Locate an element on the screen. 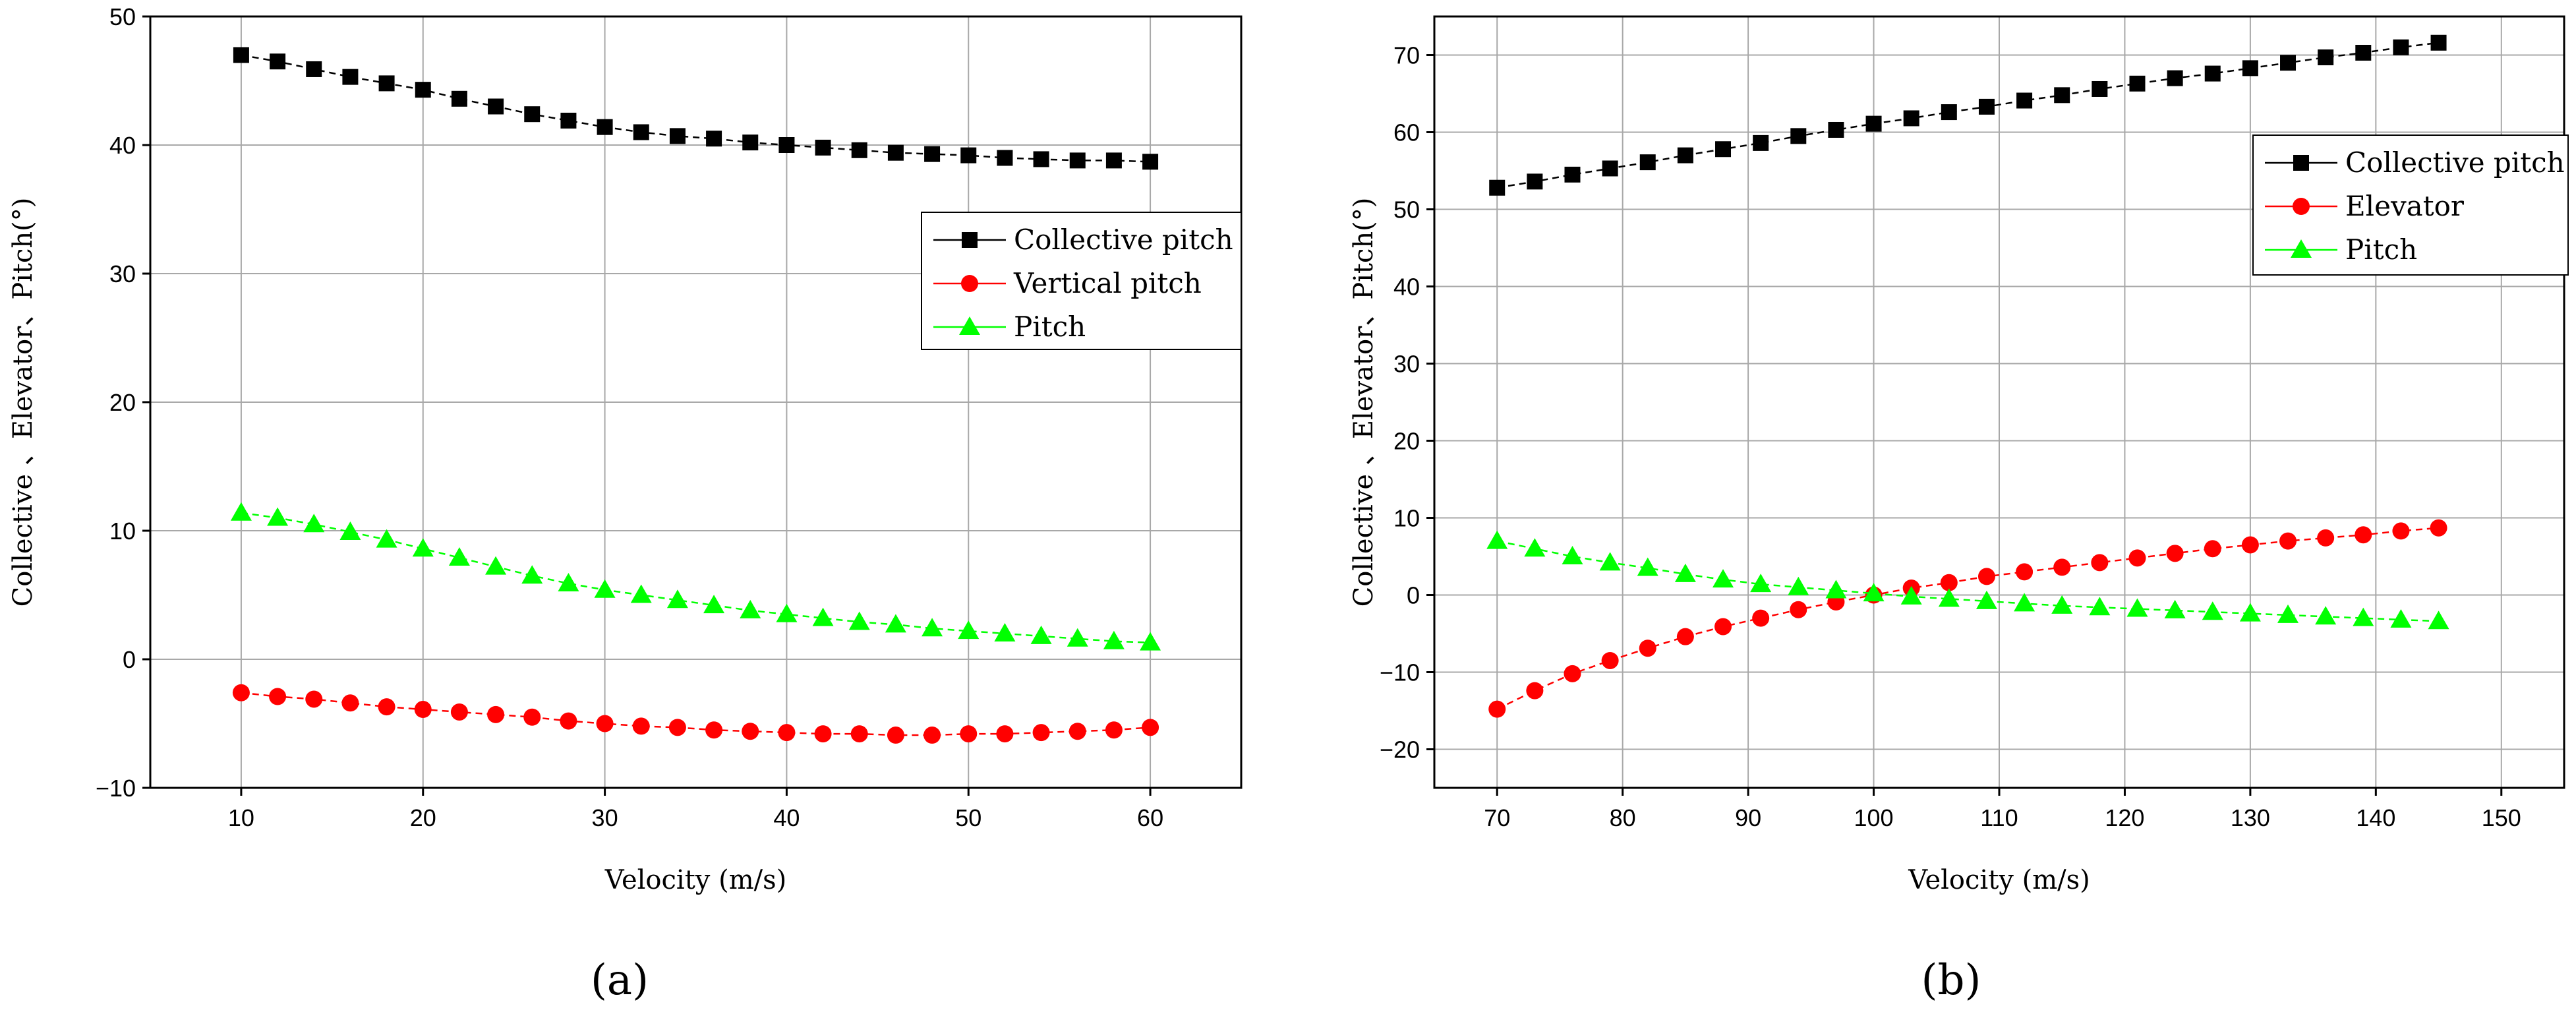 Image resolution: width=2576 pixels, height=1012 pixels. x-tick-label: 40 is located at coordinates (786, 818).